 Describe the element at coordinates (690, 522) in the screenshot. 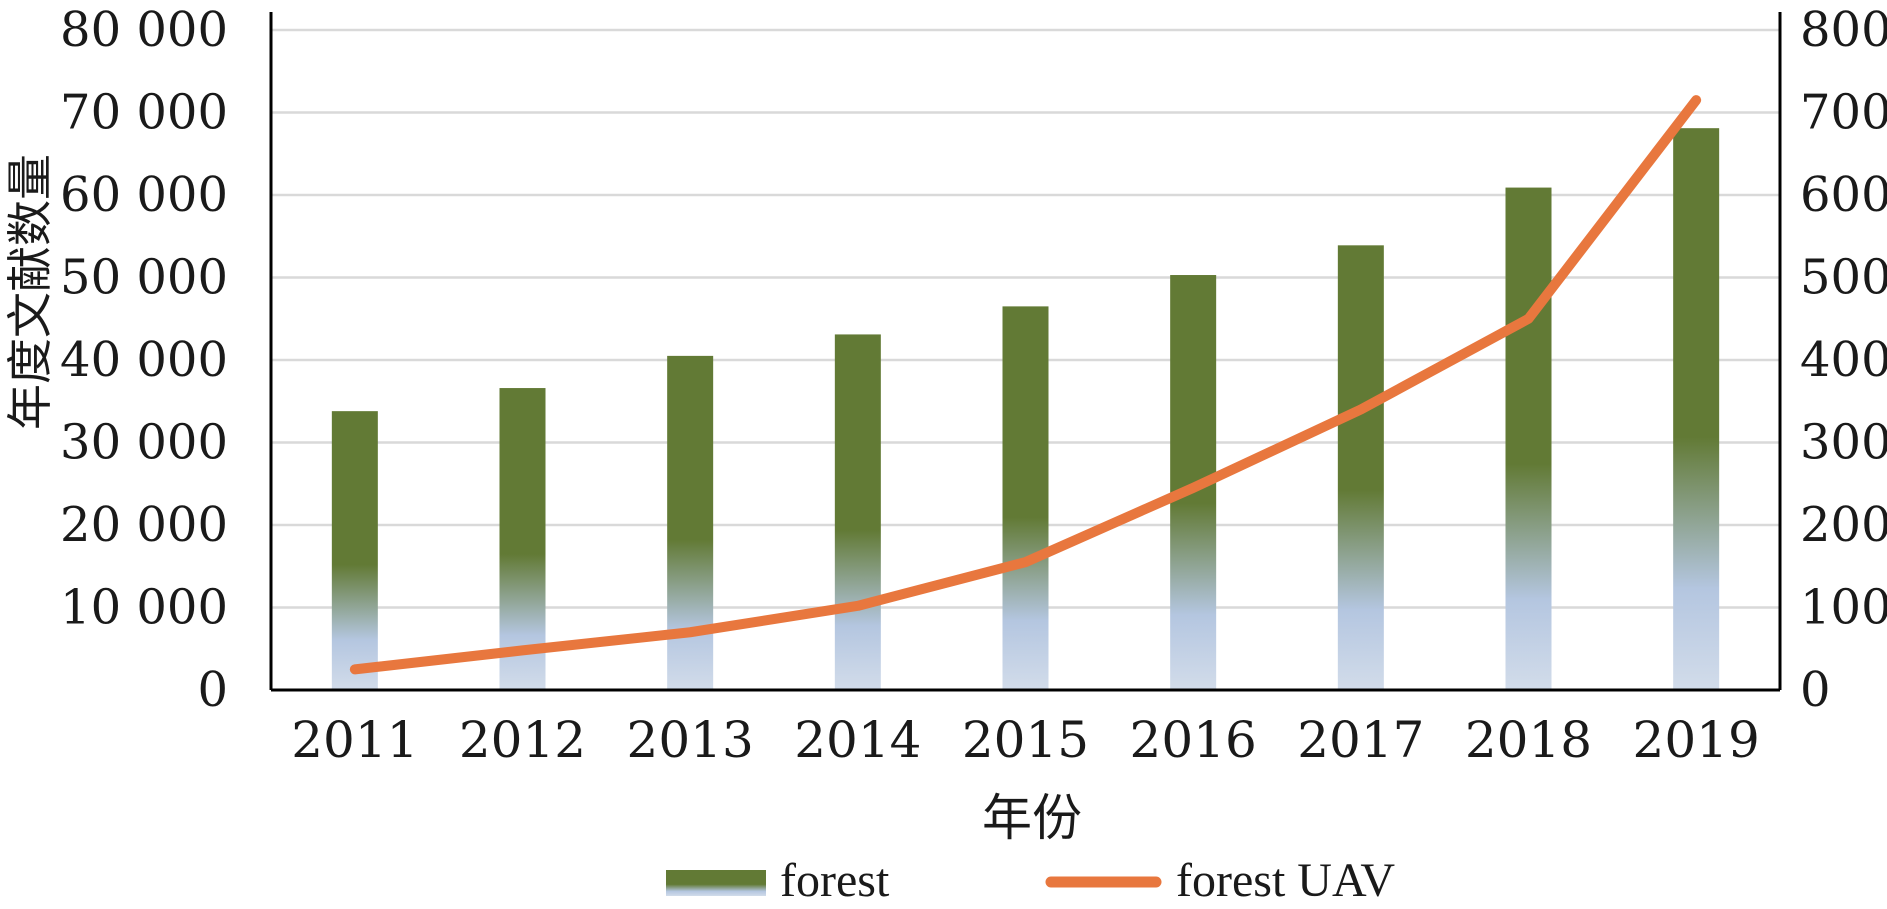

I see `bar-2013` at that location.